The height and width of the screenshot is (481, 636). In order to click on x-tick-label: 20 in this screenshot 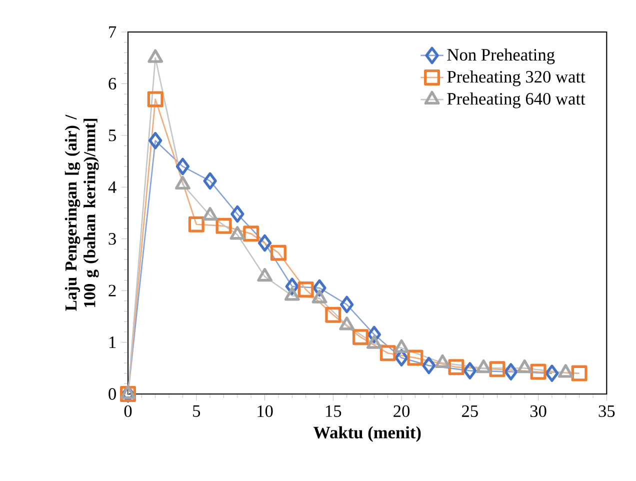, I will do `click(402, 411)`.